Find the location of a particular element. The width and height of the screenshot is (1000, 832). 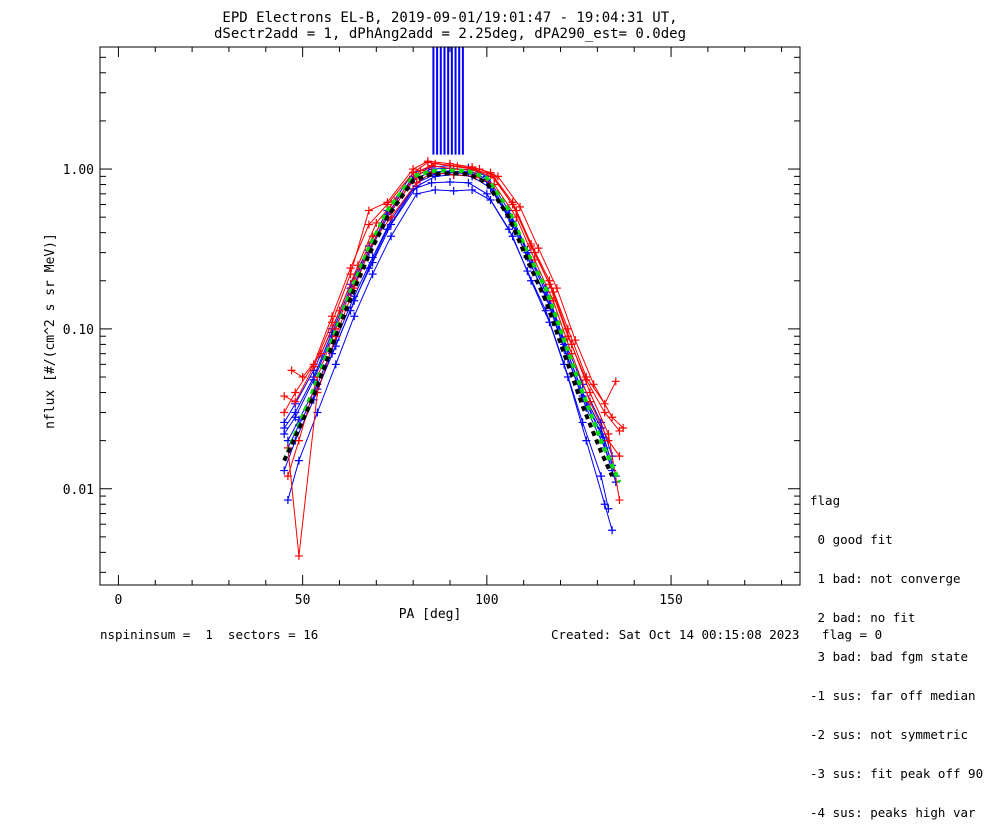

x-tick-label: 50 is located at coordinates (303, 600).